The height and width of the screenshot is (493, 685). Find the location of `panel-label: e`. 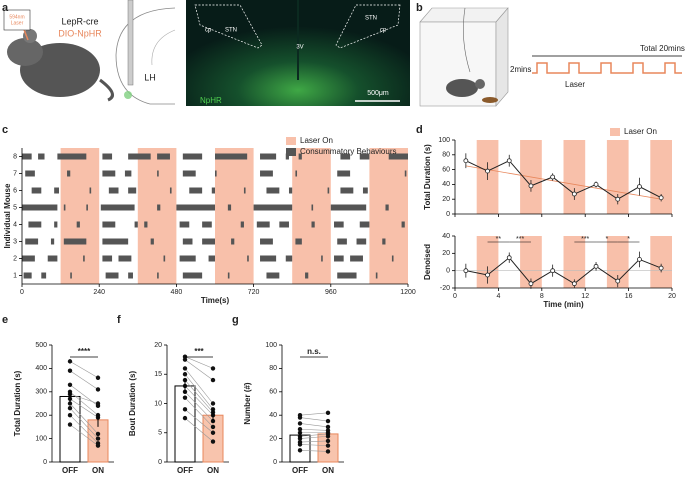

panel-label: e is located at coordinates (5, 320).